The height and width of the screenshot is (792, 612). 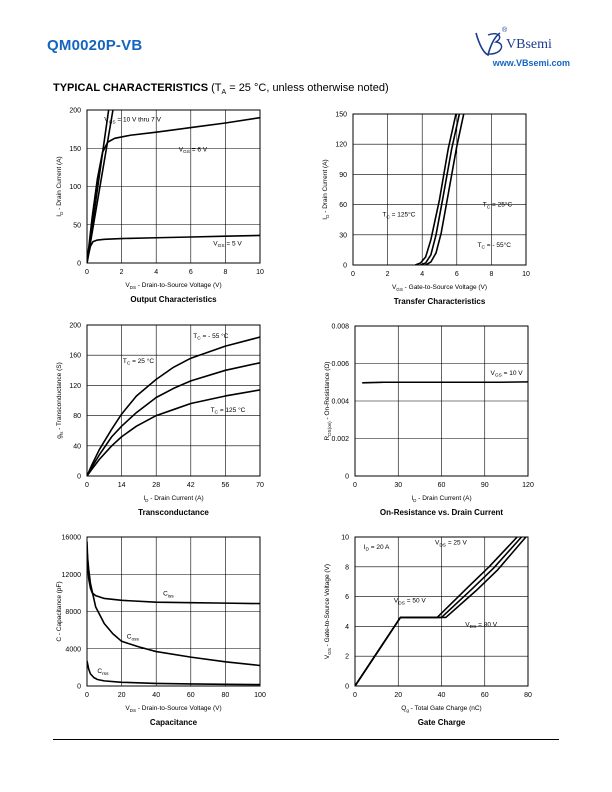 I want to click on section-condition: (TA = 25 °C, unless otherwise noted), so click(x=300, y=89).